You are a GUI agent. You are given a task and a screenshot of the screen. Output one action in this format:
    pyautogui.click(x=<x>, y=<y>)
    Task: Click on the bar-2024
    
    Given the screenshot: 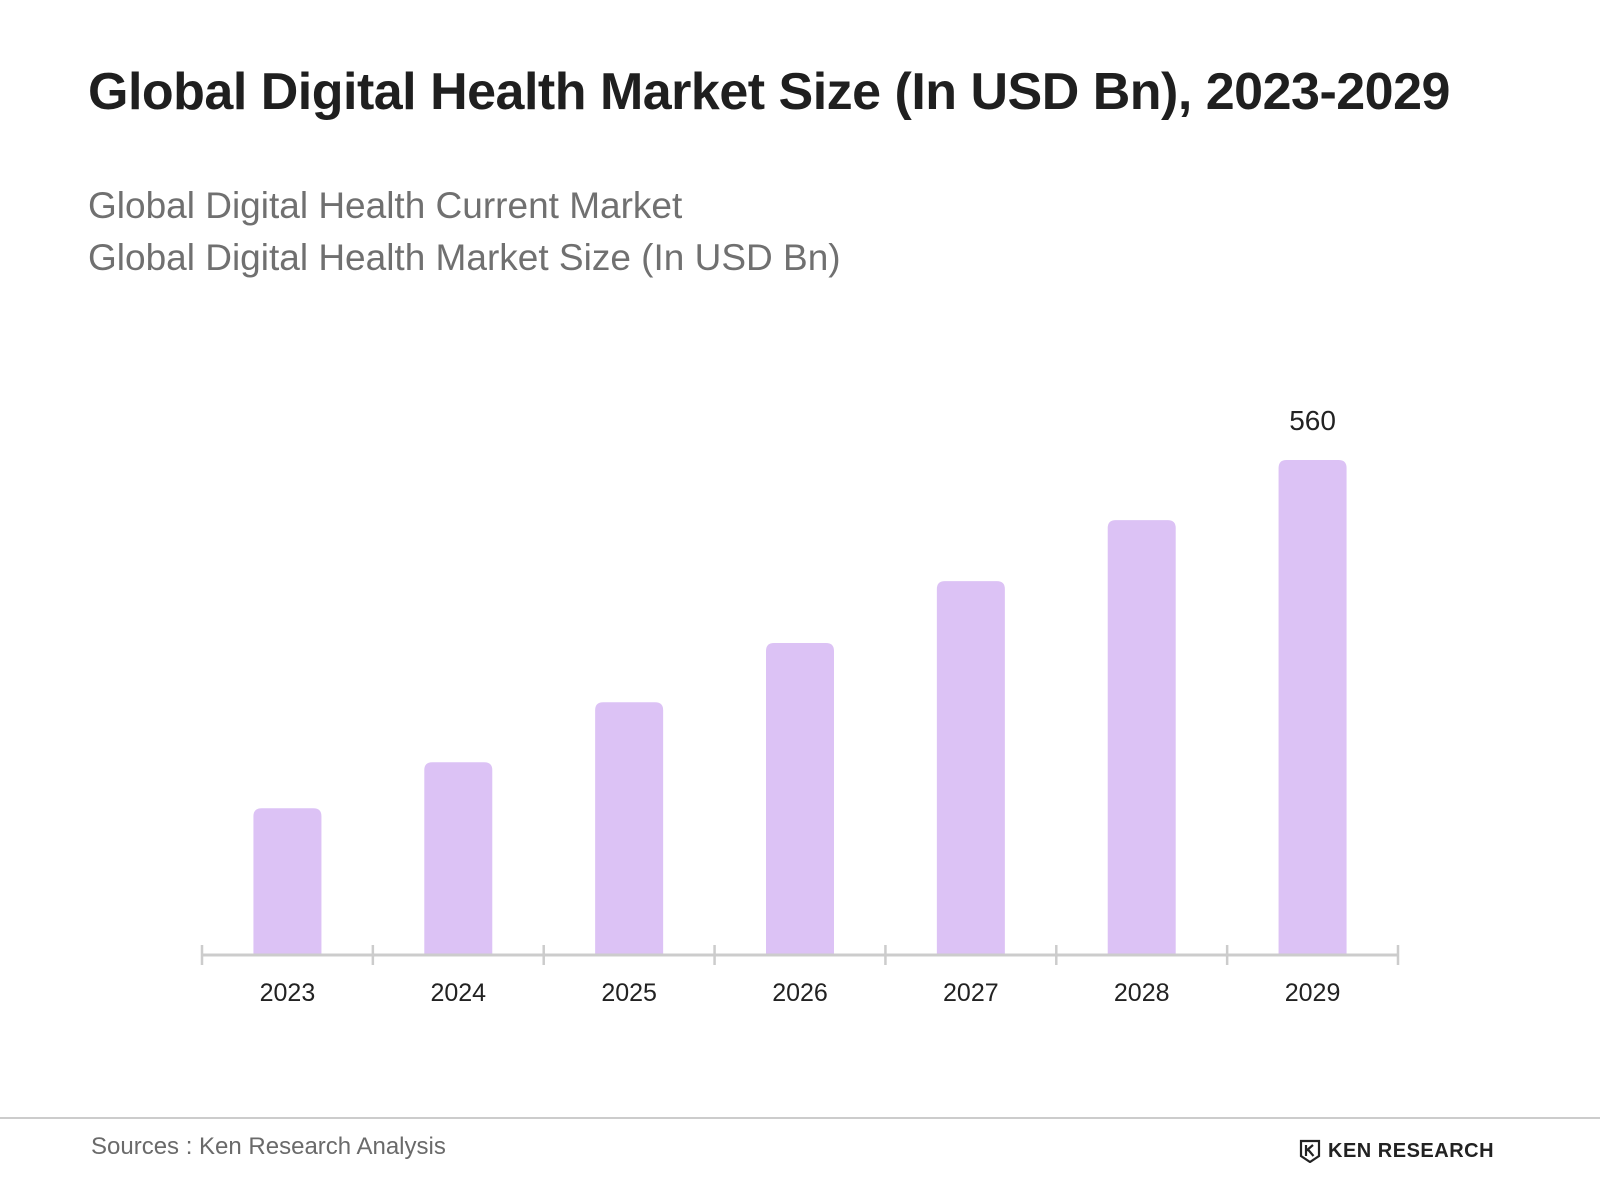 What is the action you would take?
    pyautogui.click(x=458, y=858)
    